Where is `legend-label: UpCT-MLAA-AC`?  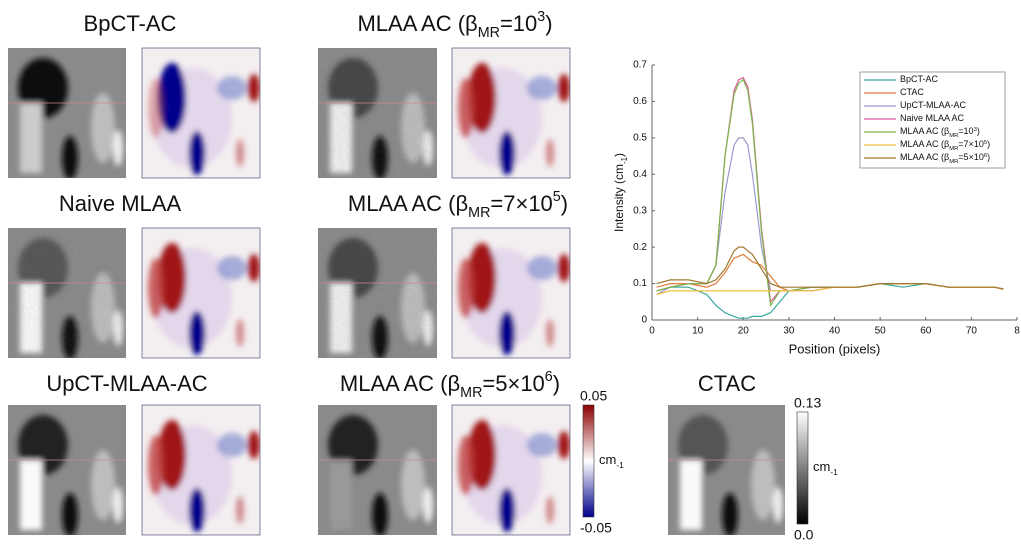
legend-label: UpCT-MLAA-AC is located at coordinates (933, 105).